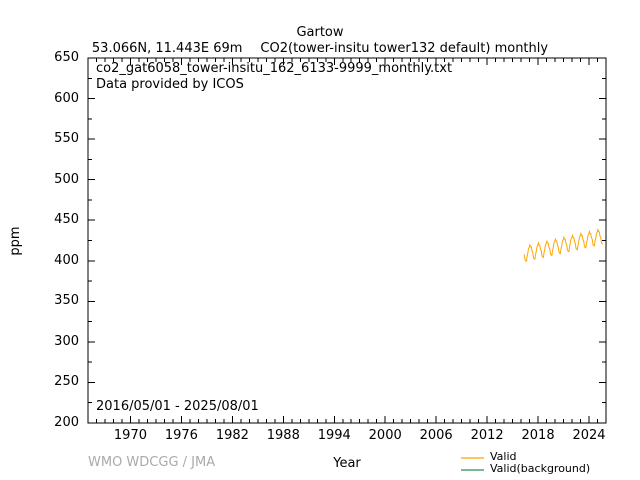 The height and width of the screenshot is (480, 640). What do you see at coordinates (283, 435) in the screenshot?
I see `x-tick-label: 1988` at bounding box center [283, 435].